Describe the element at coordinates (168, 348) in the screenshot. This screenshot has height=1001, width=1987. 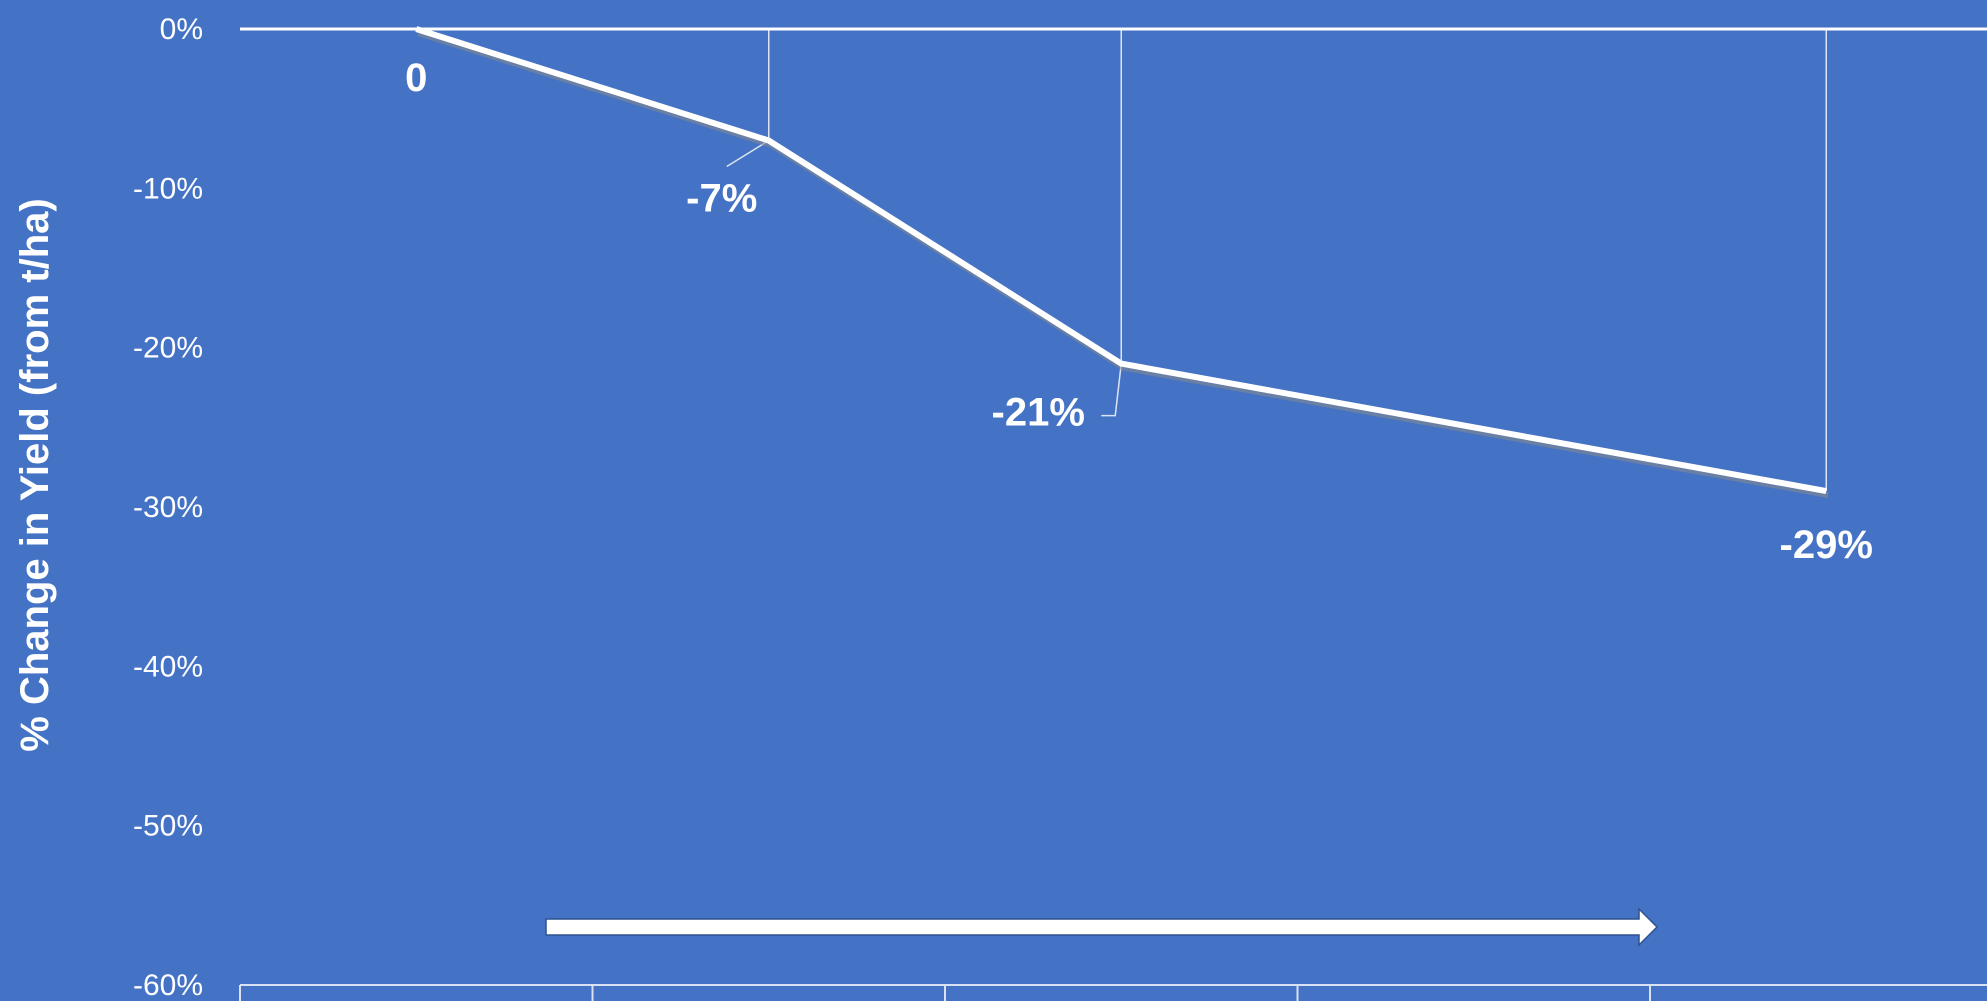
I see `y-tick-label: -20%` at that location.